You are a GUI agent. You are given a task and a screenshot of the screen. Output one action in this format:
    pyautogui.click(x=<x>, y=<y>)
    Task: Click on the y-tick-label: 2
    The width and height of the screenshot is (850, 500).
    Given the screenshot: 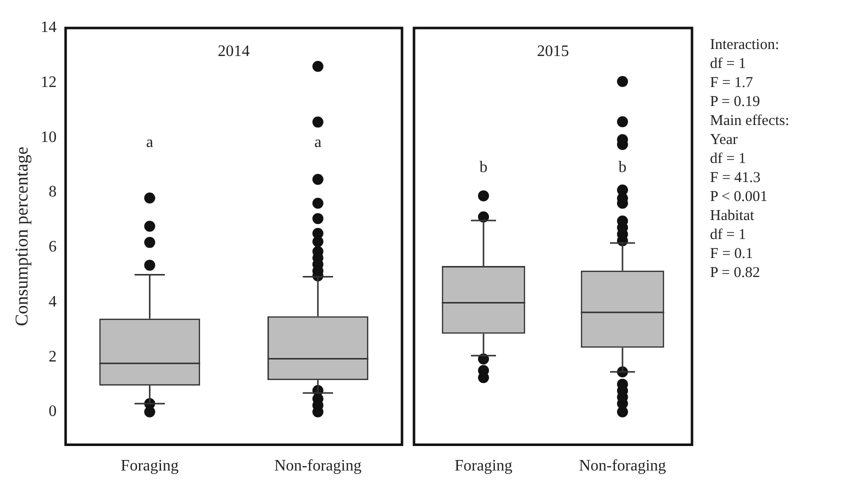 What is the action you would take?
    pyautogui.click(x=52, y=357)
    